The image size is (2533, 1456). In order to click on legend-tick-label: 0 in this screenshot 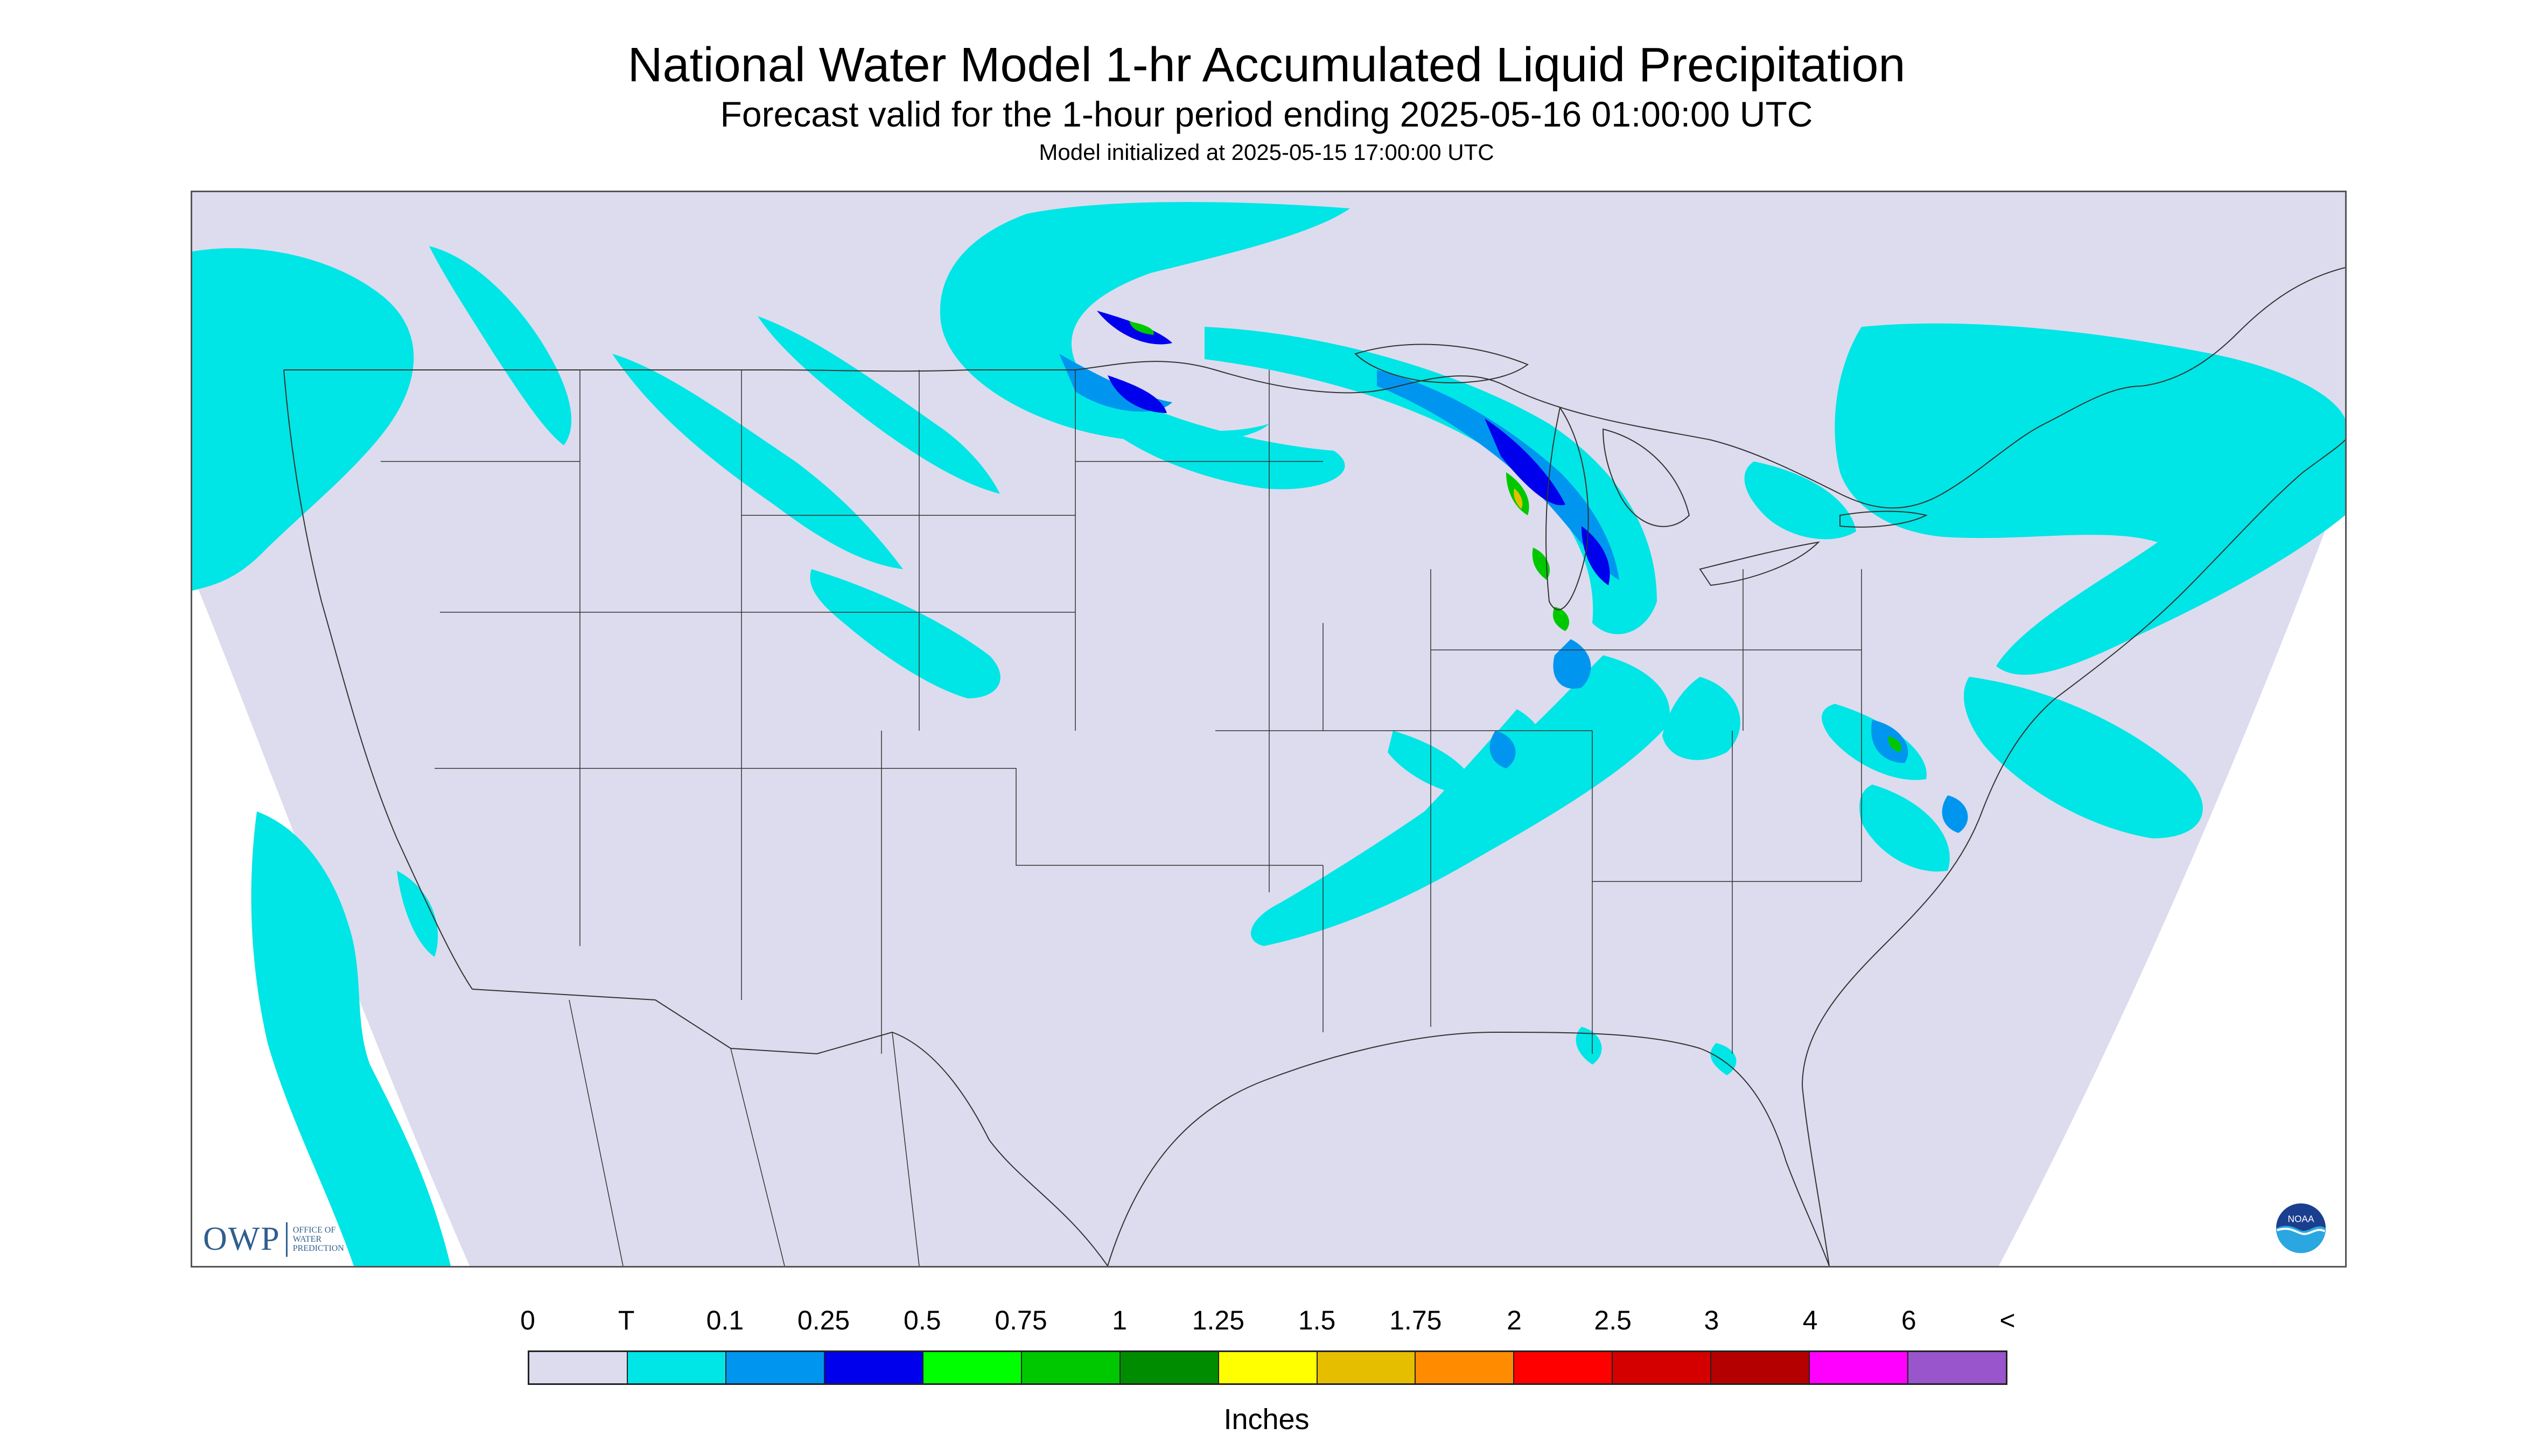, I will do `click(527, 1320)`.